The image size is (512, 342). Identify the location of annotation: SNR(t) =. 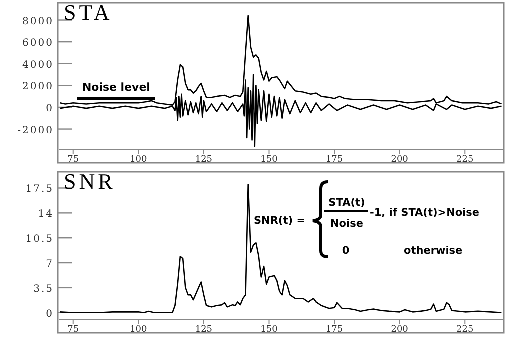
(280, 221).